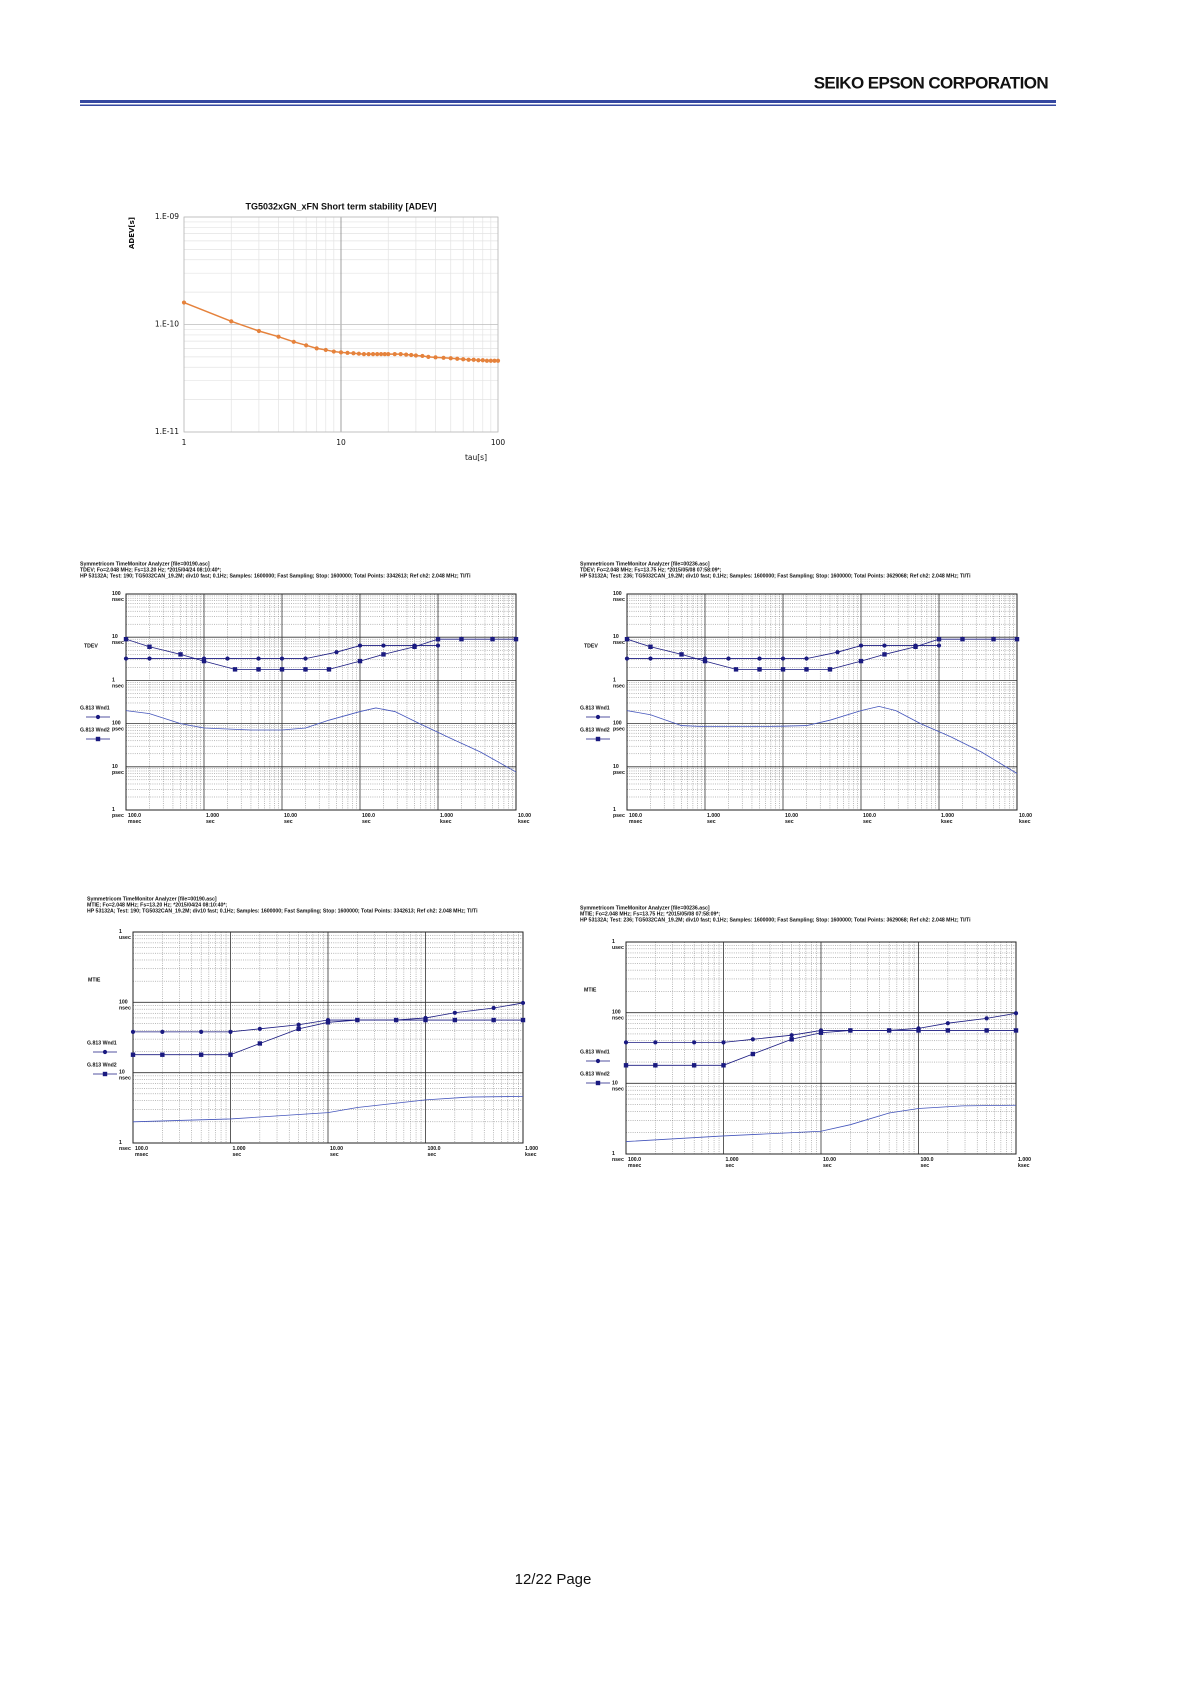 The image size is (1192, 1685). I want to click on y-axis-label: TDEV, so click(591, 646).